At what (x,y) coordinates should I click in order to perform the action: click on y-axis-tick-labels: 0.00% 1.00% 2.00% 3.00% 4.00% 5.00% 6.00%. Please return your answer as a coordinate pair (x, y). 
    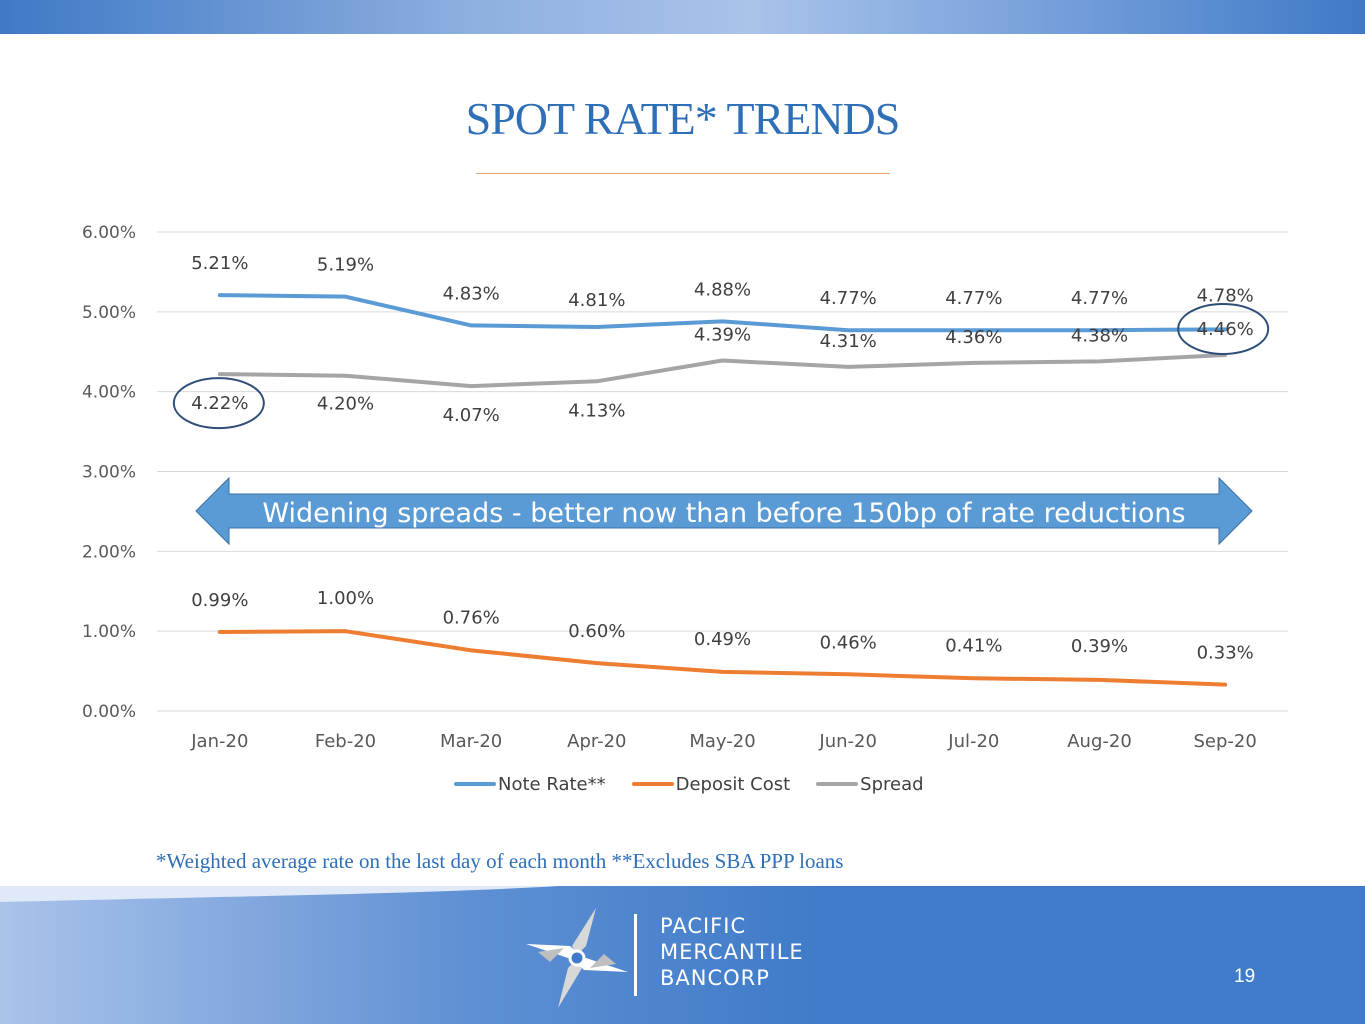
    Looking at the image, I should click on (109, 472).